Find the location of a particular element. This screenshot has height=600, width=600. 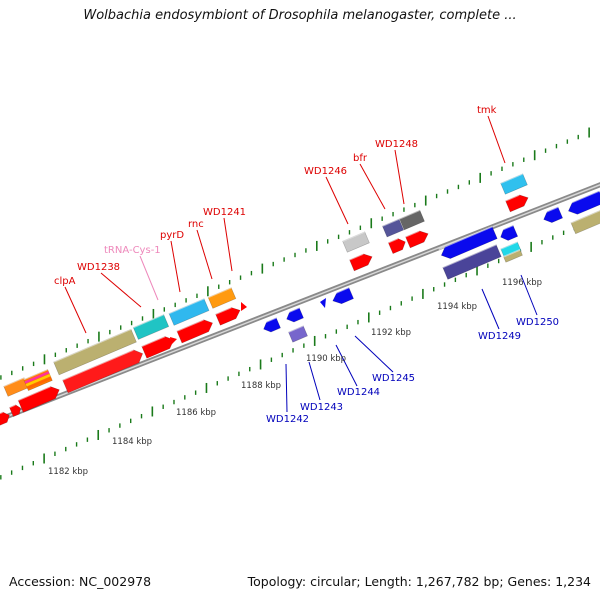

leader-clpa is located at coordinates (75, 310).